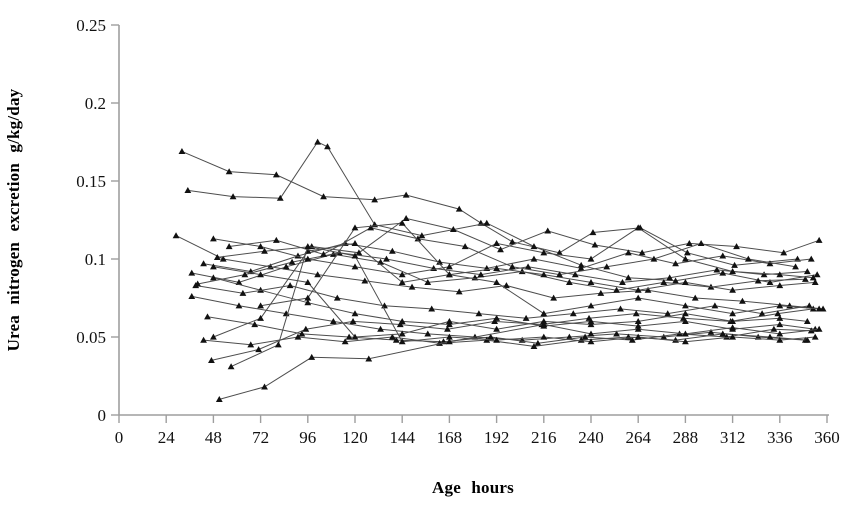 This screenshot has height=527, width=866. What do you see at coordinates (95, 259) in the screenshot?
I see `y-tick-label: 0.1` at bounding box center [95, 259].